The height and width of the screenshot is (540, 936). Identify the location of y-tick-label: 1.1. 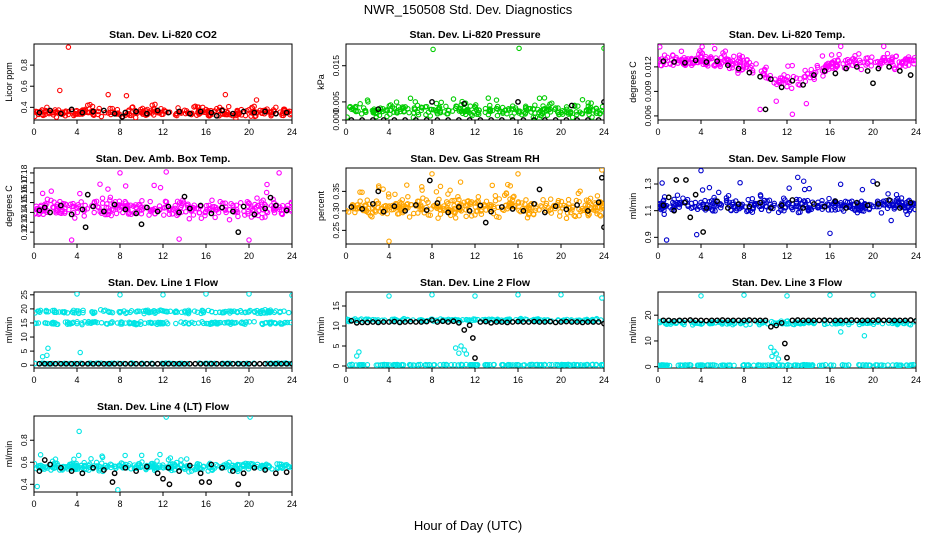
(648, 210).